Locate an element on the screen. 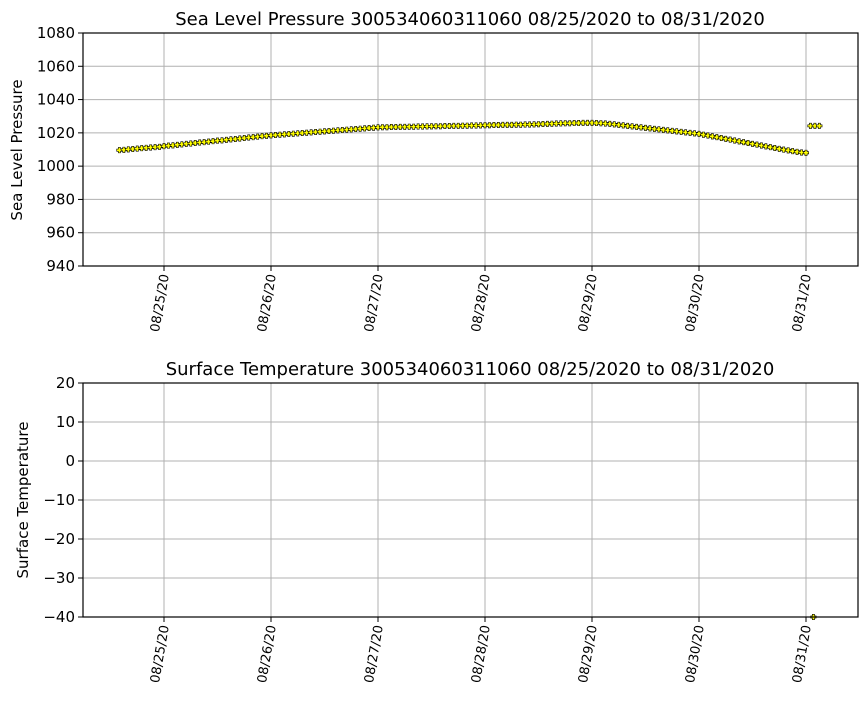 This screenshot has width=867, height=704. y-tick-label: 960 is located at coordinates (60, 233).